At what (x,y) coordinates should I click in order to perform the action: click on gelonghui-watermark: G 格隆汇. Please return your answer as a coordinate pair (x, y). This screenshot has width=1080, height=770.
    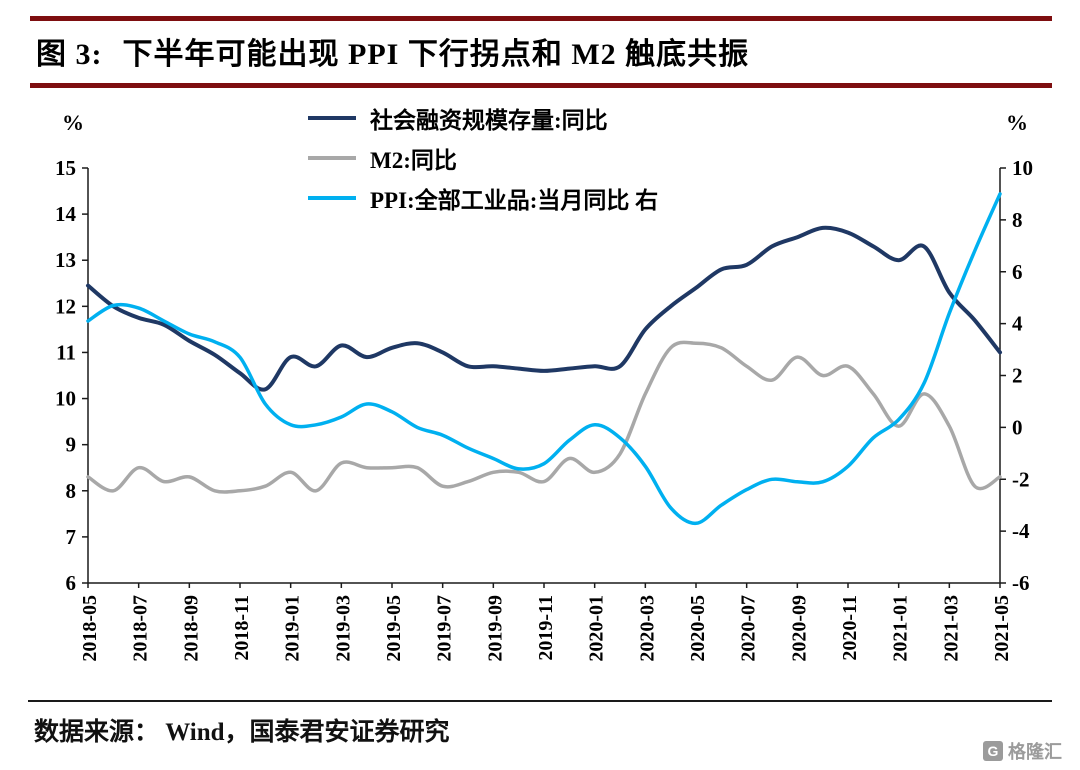
    Looking at the image, I should click on (1022, 751).